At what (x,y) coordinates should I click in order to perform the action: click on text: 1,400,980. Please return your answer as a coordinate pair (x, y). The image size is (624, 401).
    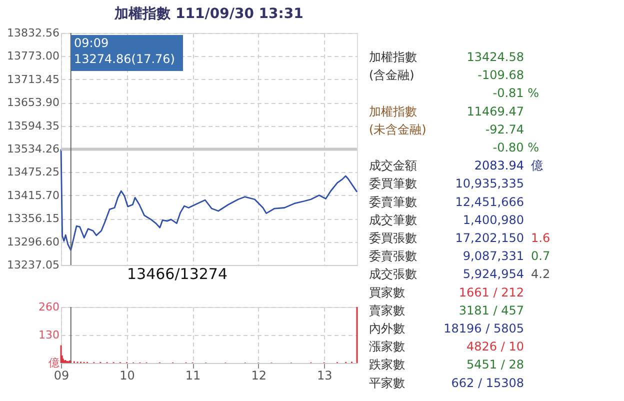
    Looking at the image, I should click on (493, 219).